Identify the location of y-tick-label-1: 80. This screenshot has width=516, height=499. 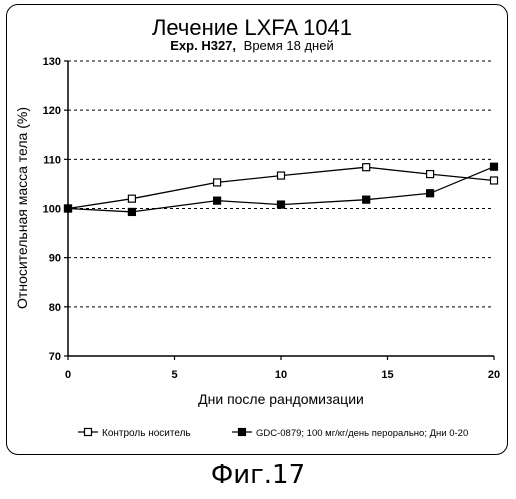
(55, 308).